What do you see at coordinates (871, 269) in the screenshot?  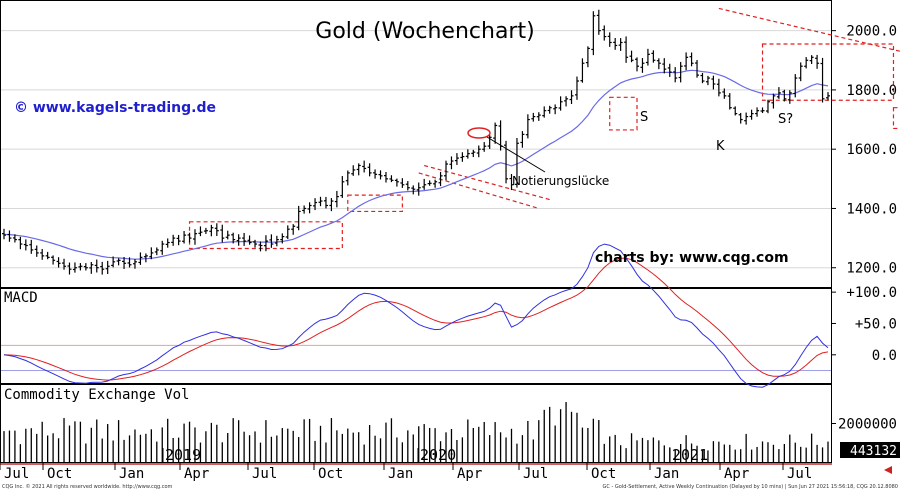 I see `price-tick-label: 1200.0` at bounding box center [871, 269].